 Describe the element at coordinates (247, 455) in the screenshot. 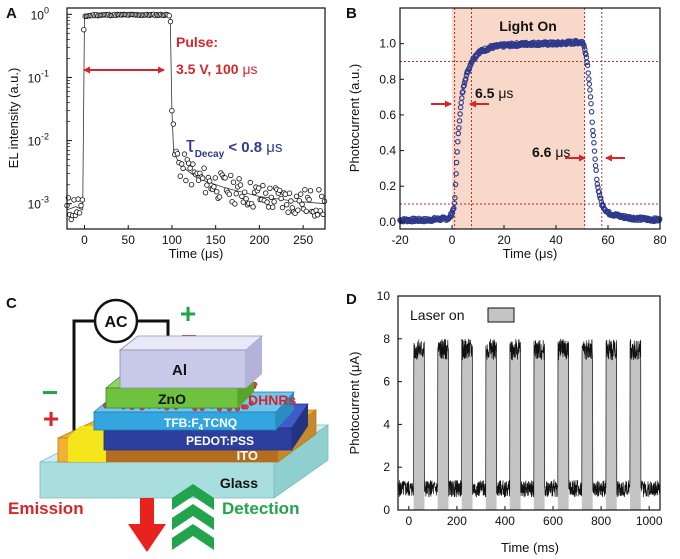

I see `ito-label: ITO` at that location.